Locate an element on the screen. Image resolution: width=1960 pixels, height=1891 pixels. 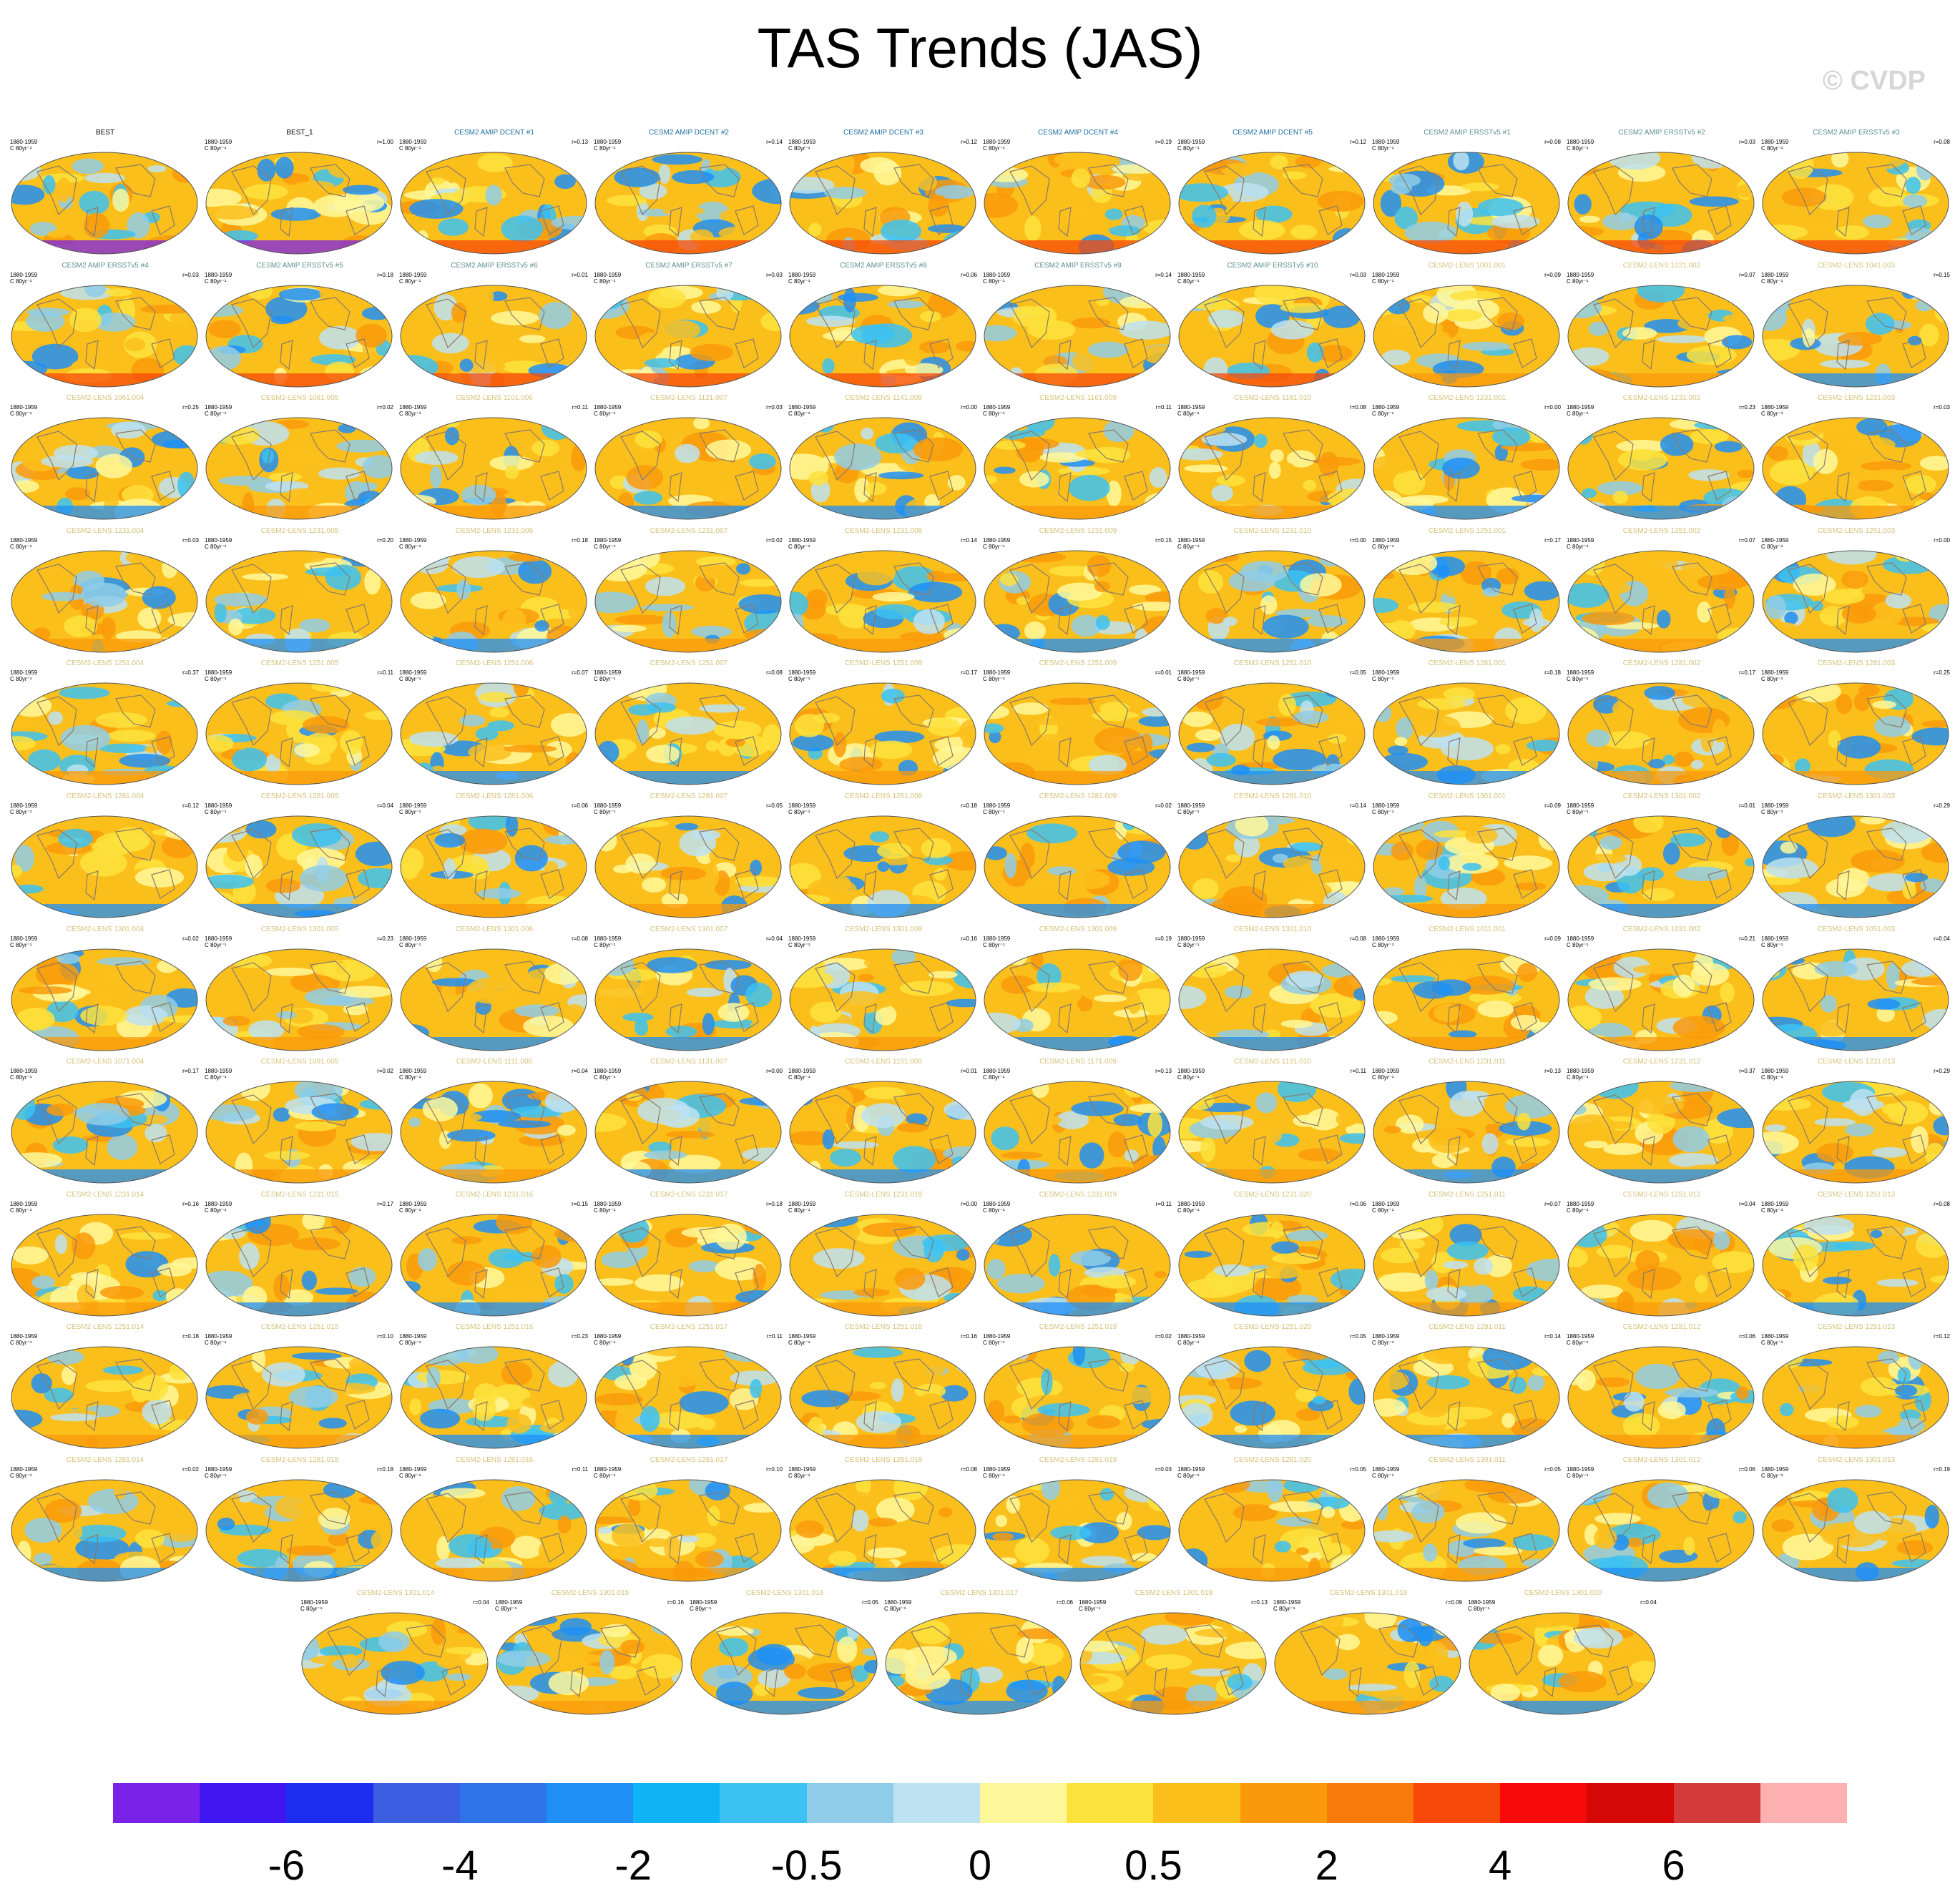
panel-title: CESM2-LENS 1281.007 is located at coordinates (689, 796).